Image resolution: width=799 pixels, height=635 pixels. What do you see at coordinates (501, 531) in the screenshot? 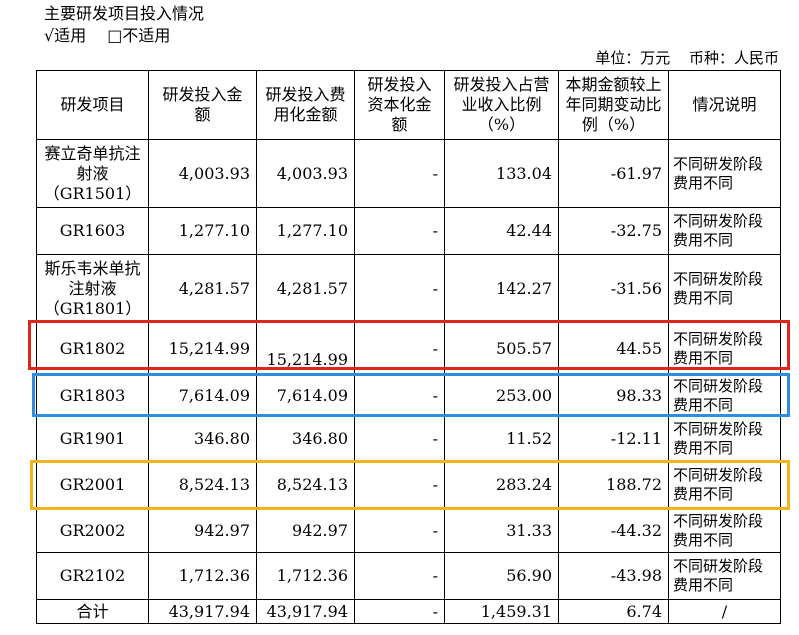
I see `revenue-ratio-cell: 31.33` at bounding box center [501, 531].